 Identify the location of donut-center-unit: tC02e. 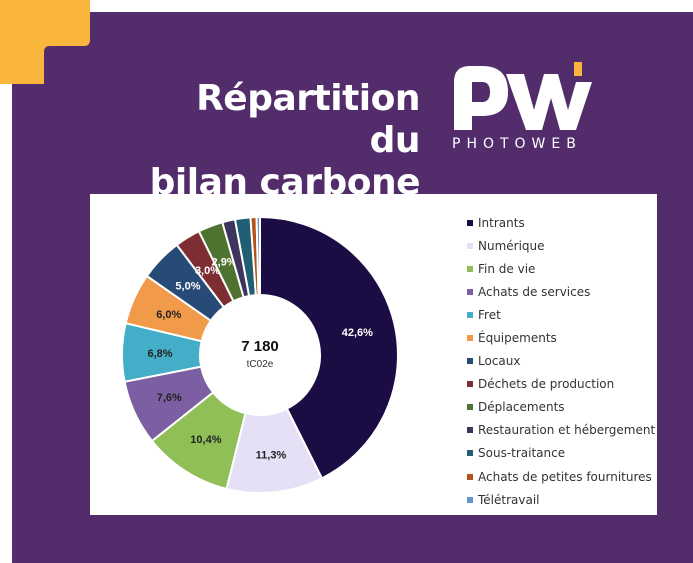
(260, 364).